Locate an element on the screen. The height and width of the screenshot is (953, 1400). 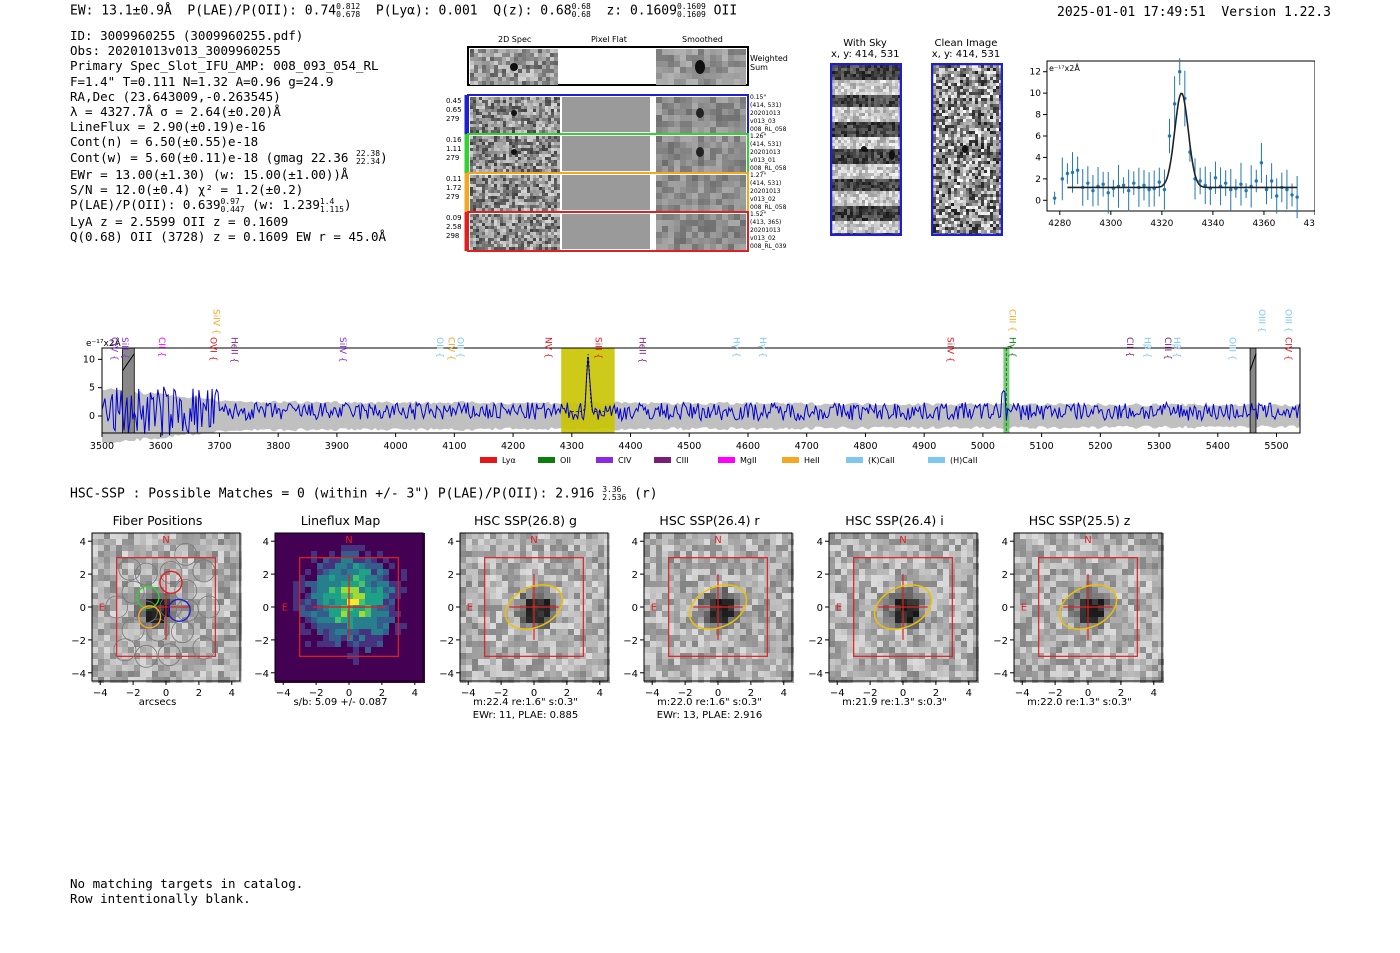
peak-model-line is located at coordinates (588, 382).